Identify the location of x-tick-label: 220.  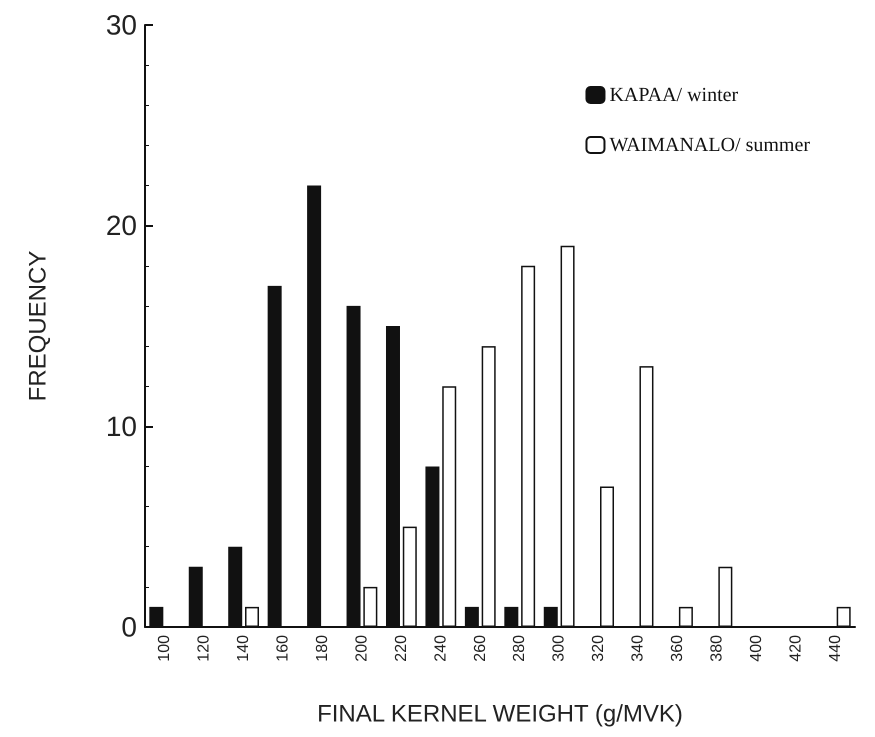
(401, 648).